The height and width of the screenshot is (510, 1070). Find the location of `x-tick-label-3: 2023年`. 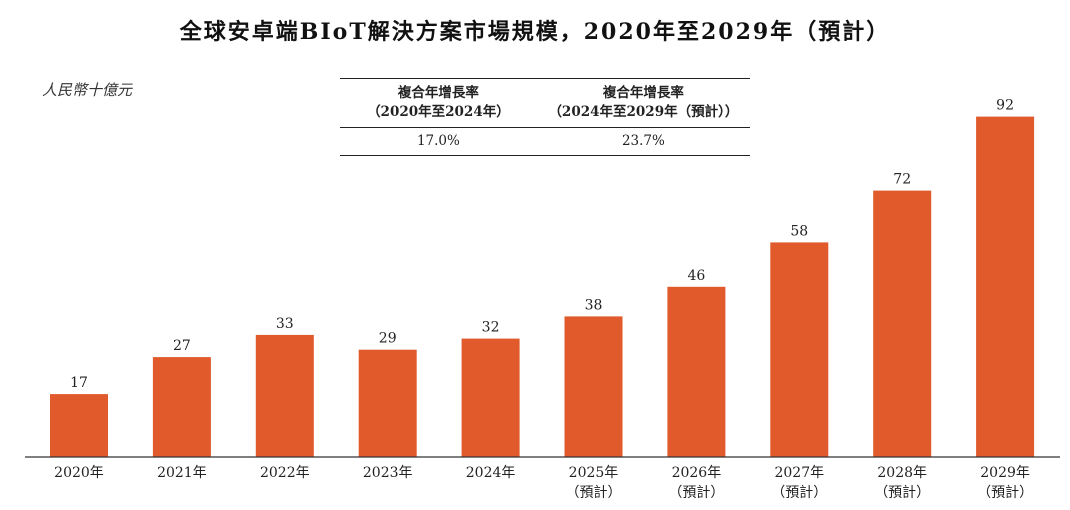

x-tick-label-3: 2023年 is located at coordinates (388, 473).